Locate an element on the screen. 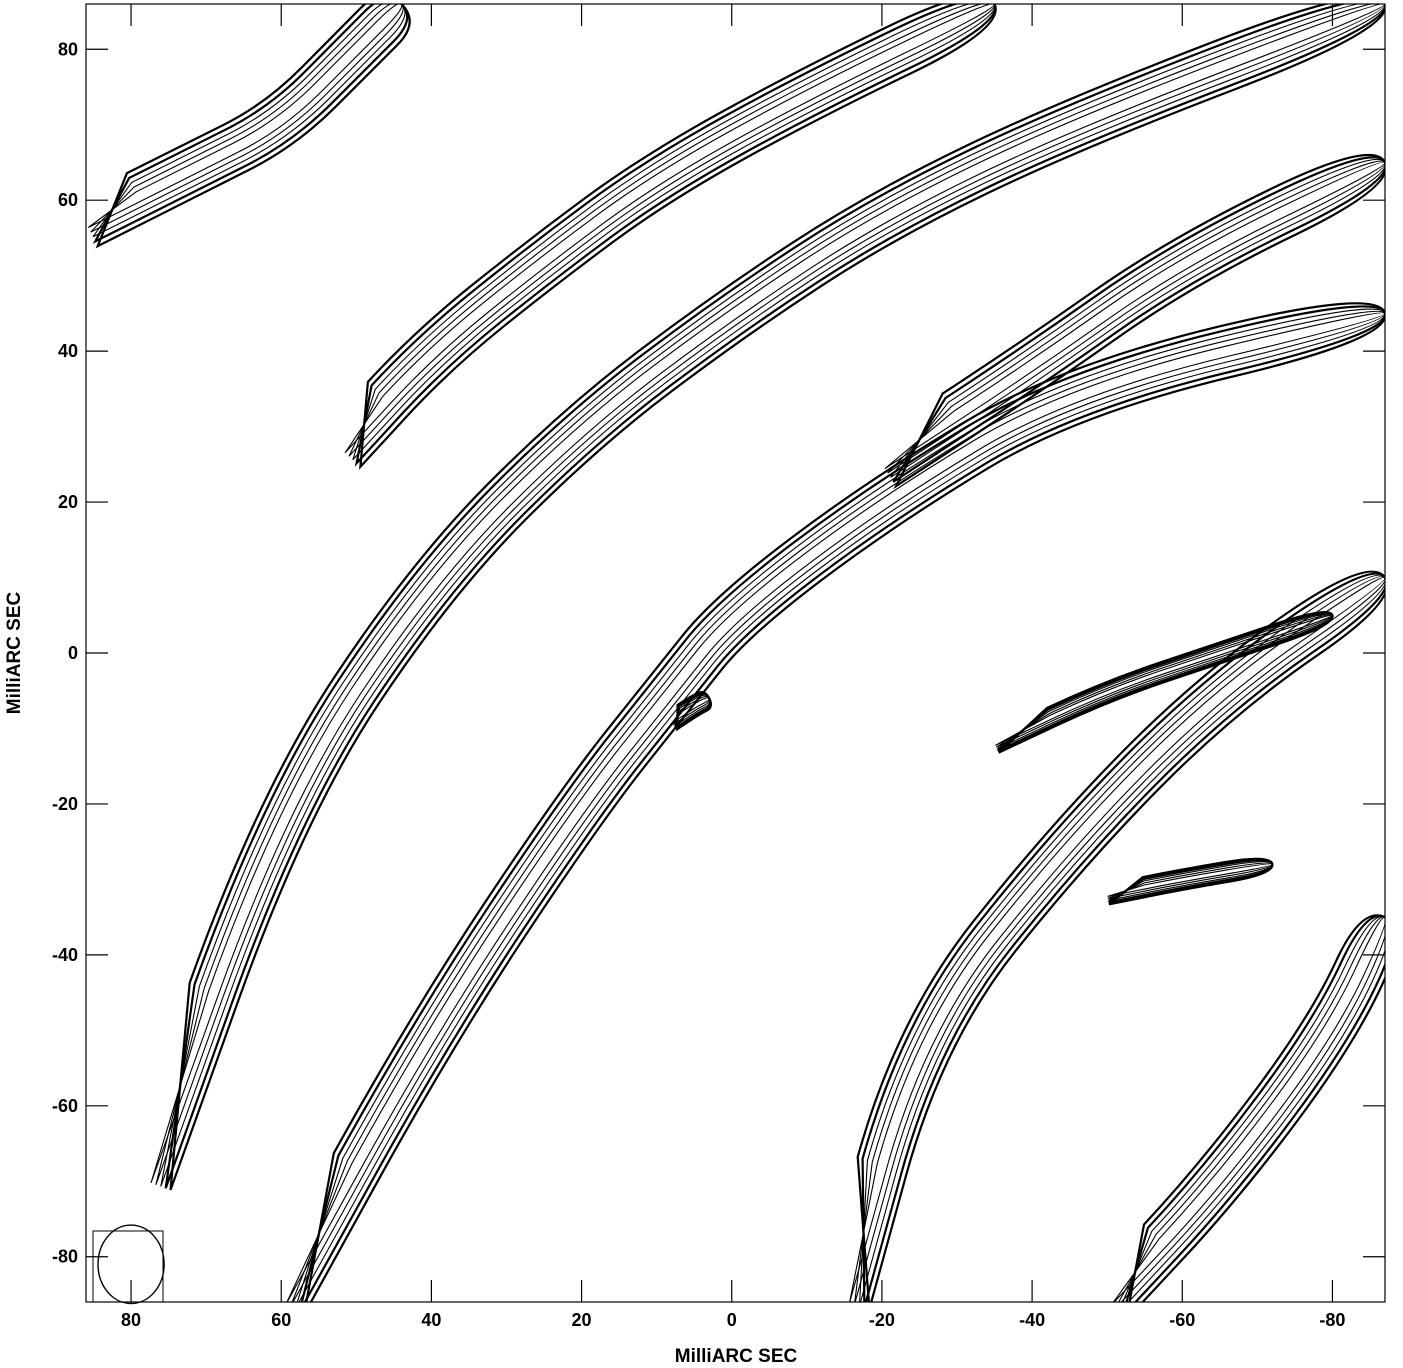  x-tick-label: 40 is located at coordinates (431, 1320).